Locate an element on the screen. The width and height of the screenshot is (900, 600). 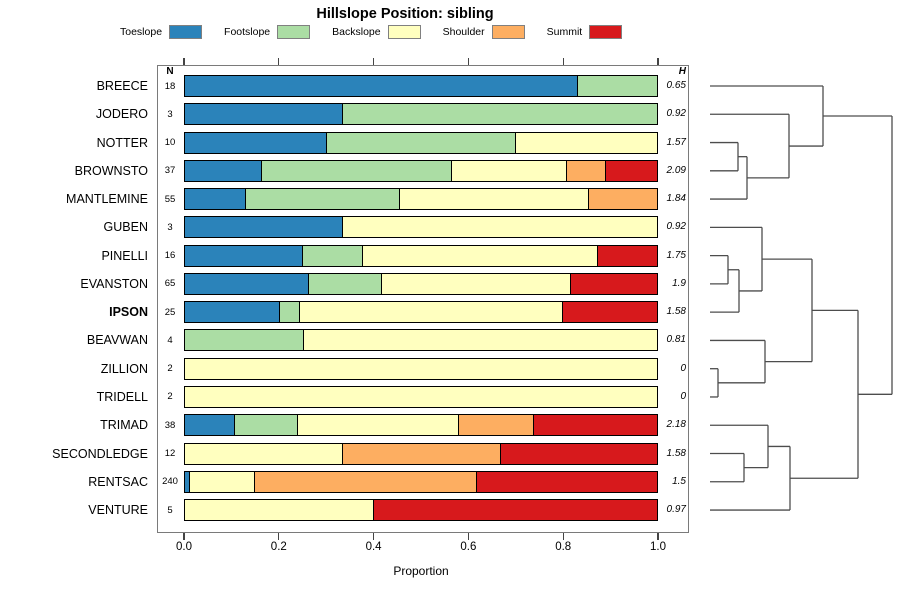
row-label: JODERO is located at coordinates (121, 114).